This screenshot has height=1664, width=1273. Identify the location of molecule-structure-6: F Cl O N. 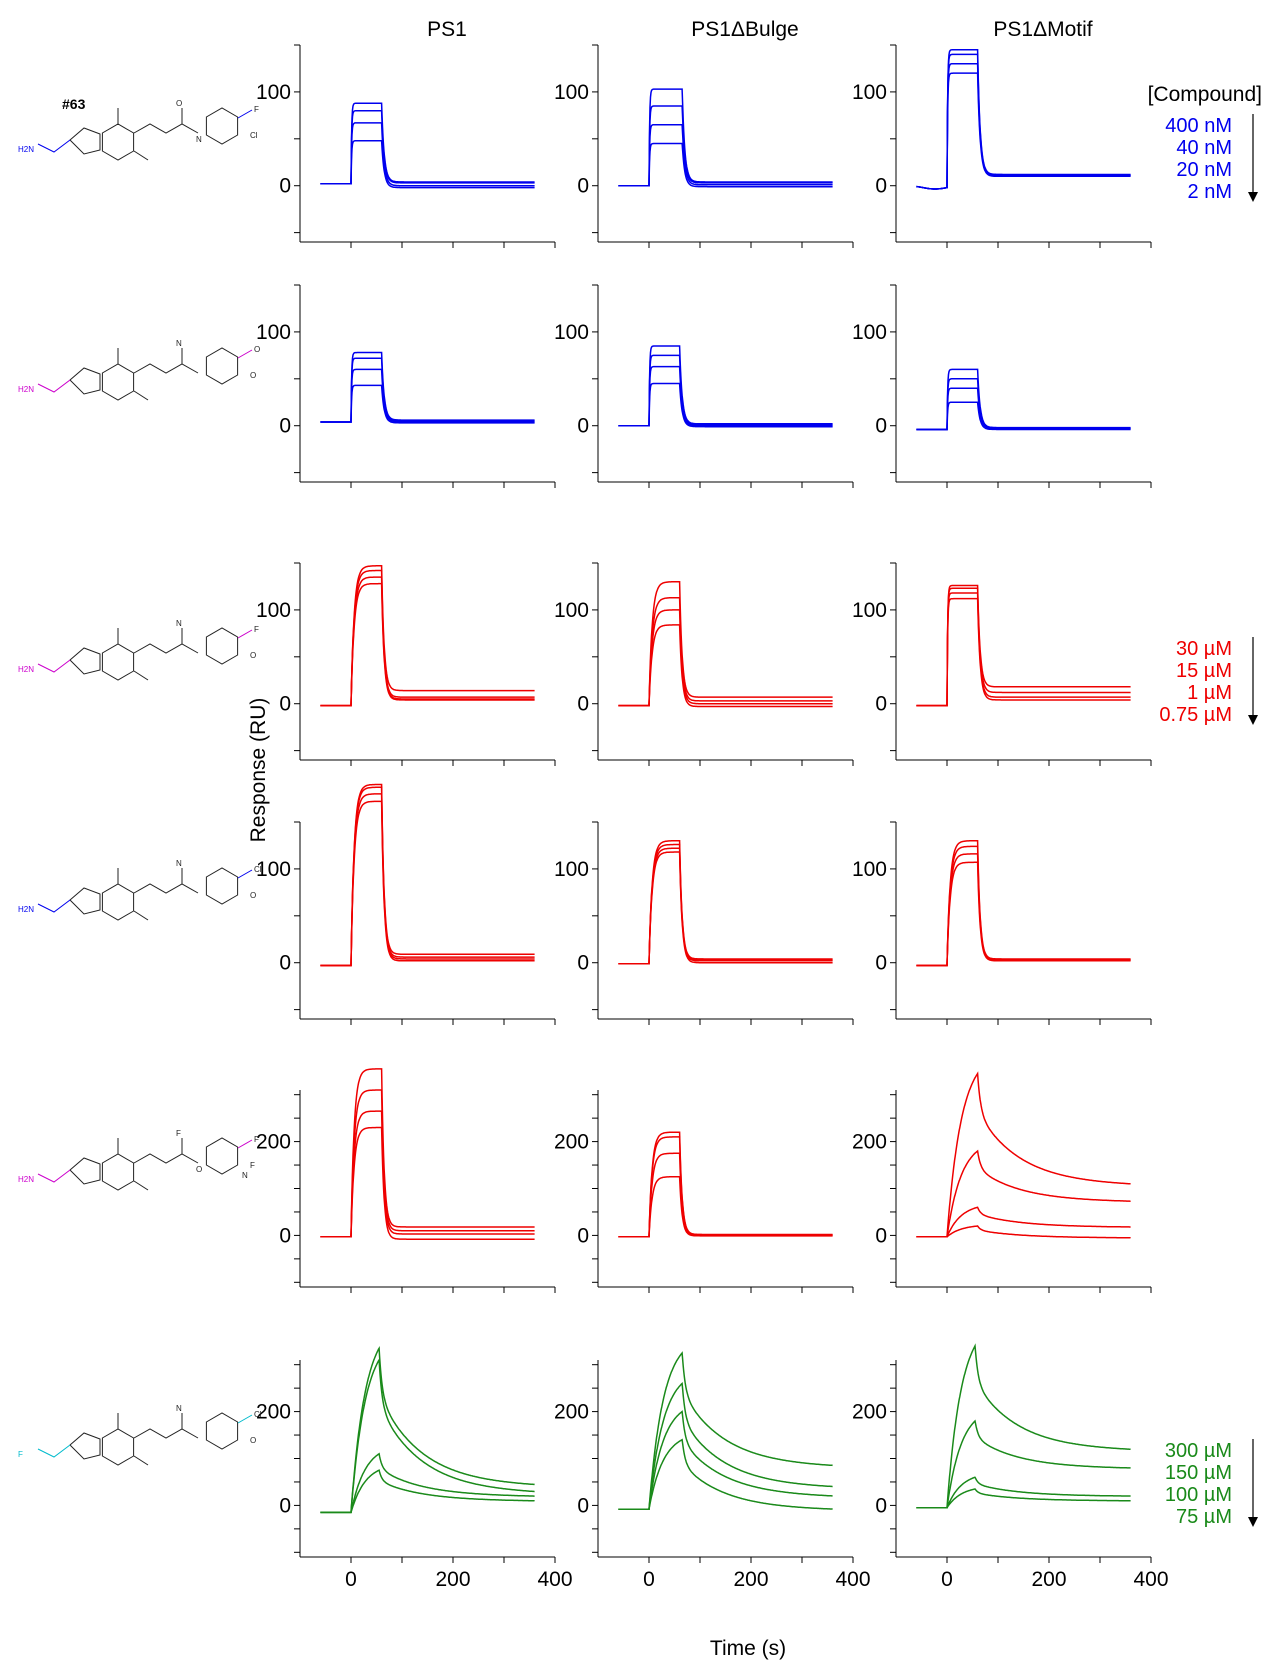
(140, 1435).